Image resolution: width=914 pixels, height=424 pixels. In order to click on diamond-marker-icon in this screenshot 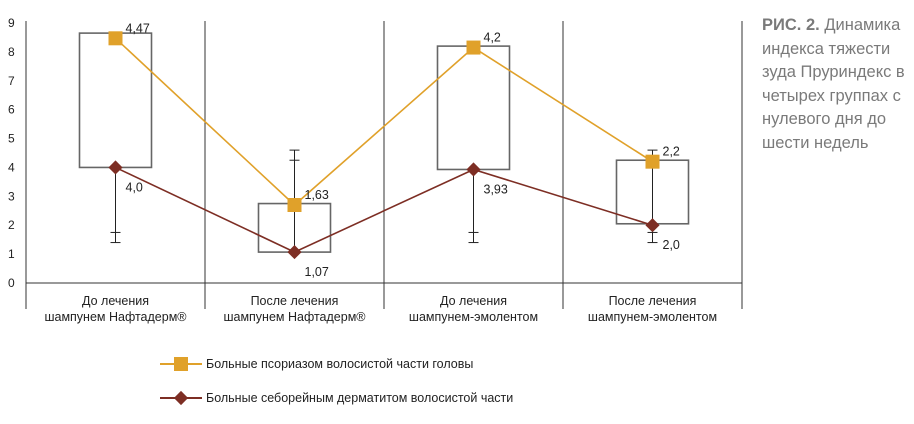, I will do `click(181, 398)`.